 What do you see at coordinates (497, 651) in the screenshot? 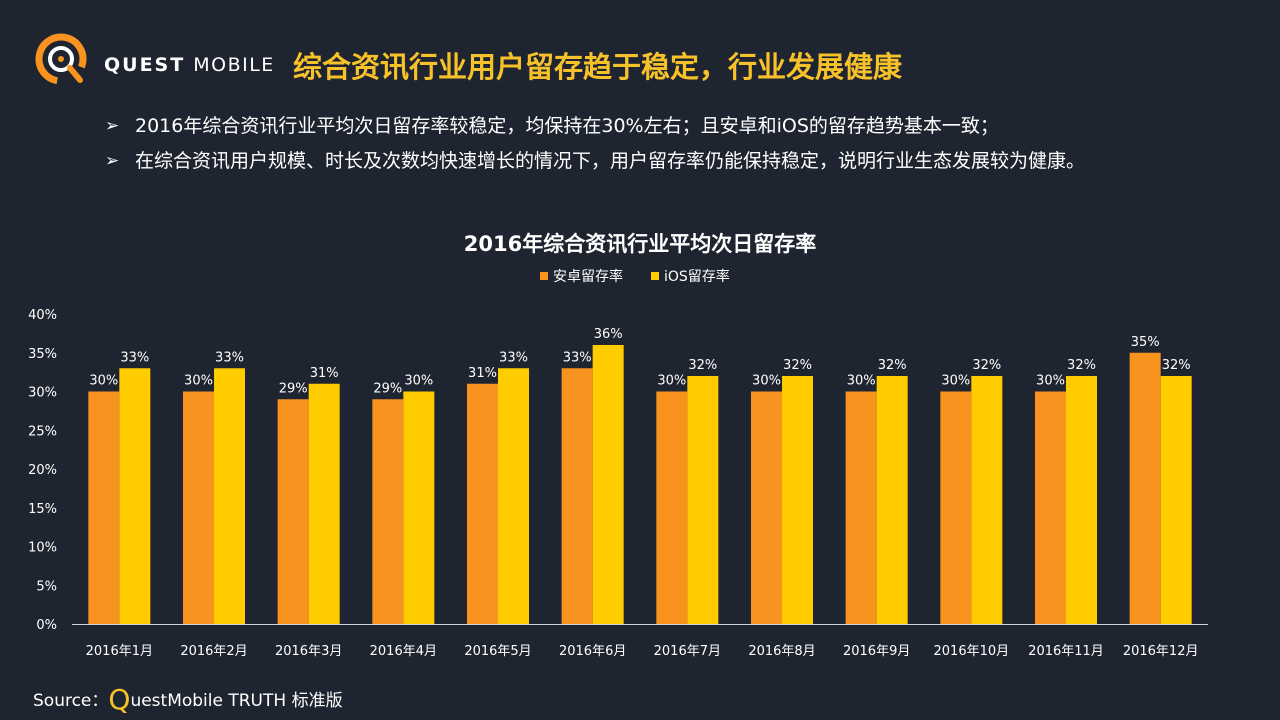
I see `x-tick-label: 2016年5月` at bounding box center [497, 651].